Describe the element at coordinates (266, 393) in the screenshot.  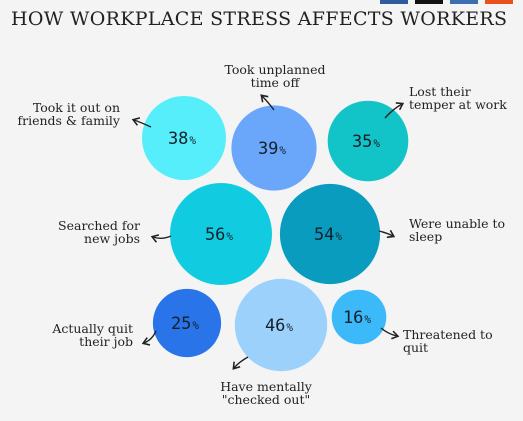
I see `bubble-label-7: Have mentally "checked out"` at that location.